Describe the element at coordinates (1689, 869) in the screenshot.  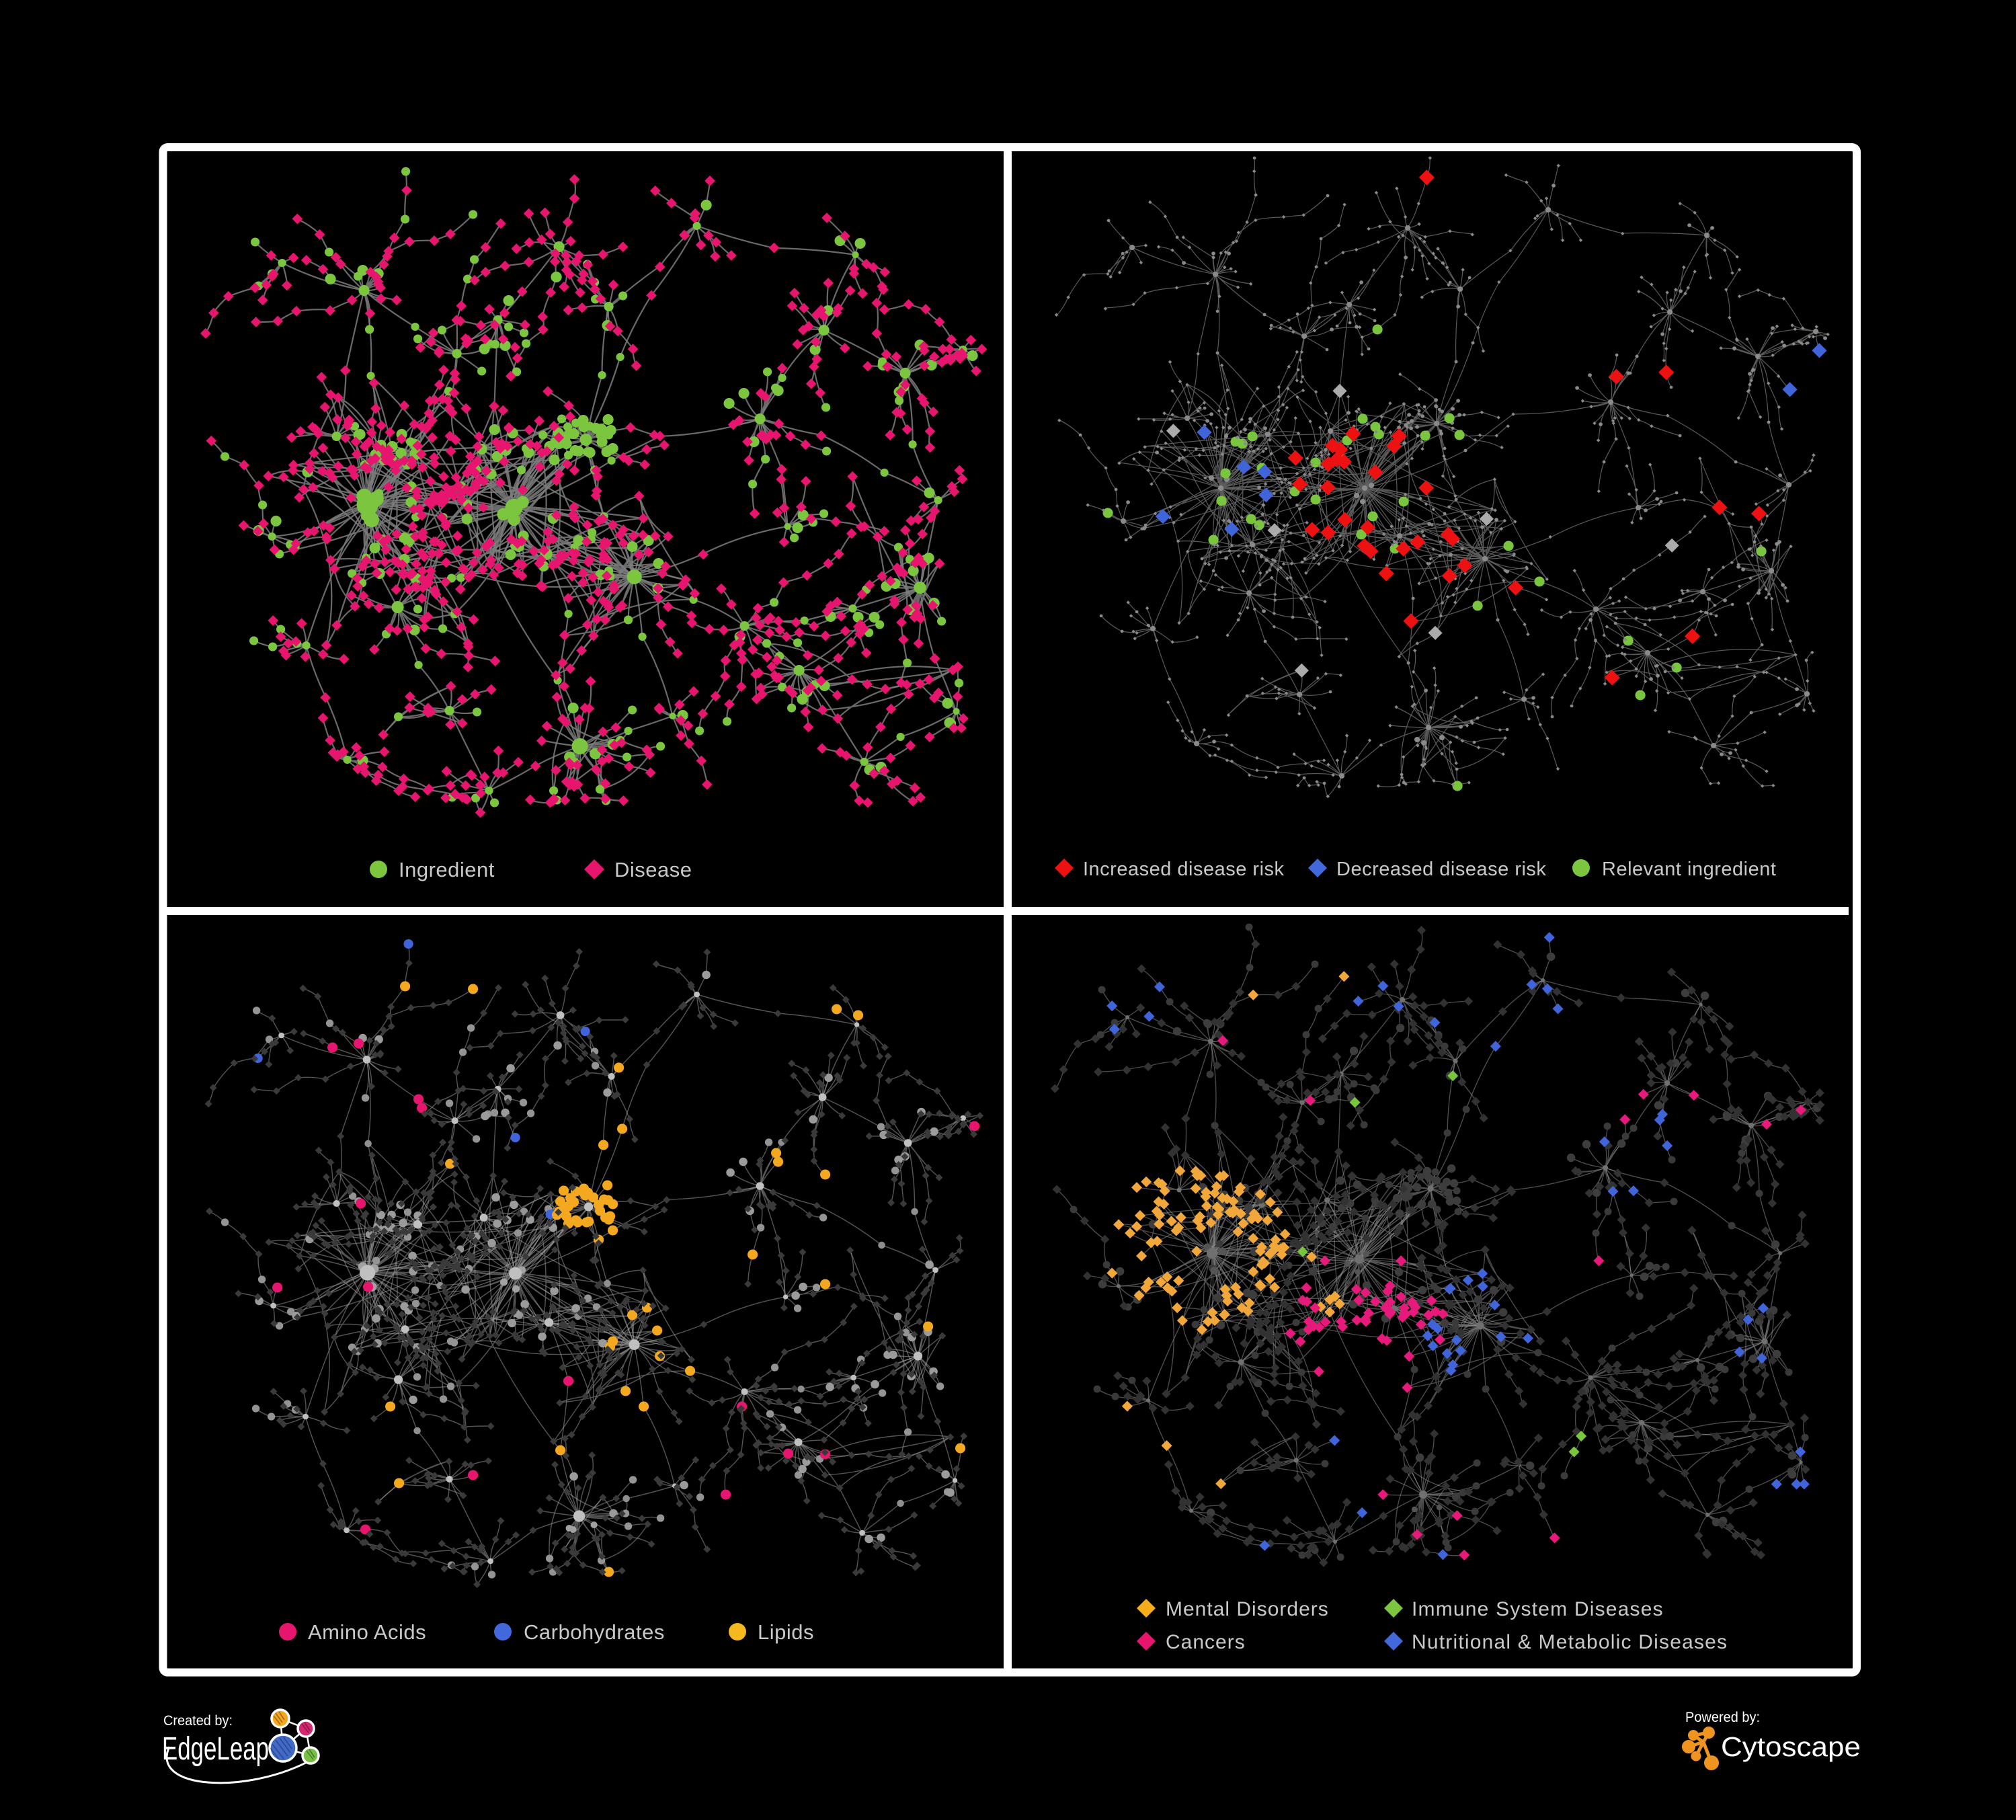
I see `svg-text: Relevant ingredient` at that location.